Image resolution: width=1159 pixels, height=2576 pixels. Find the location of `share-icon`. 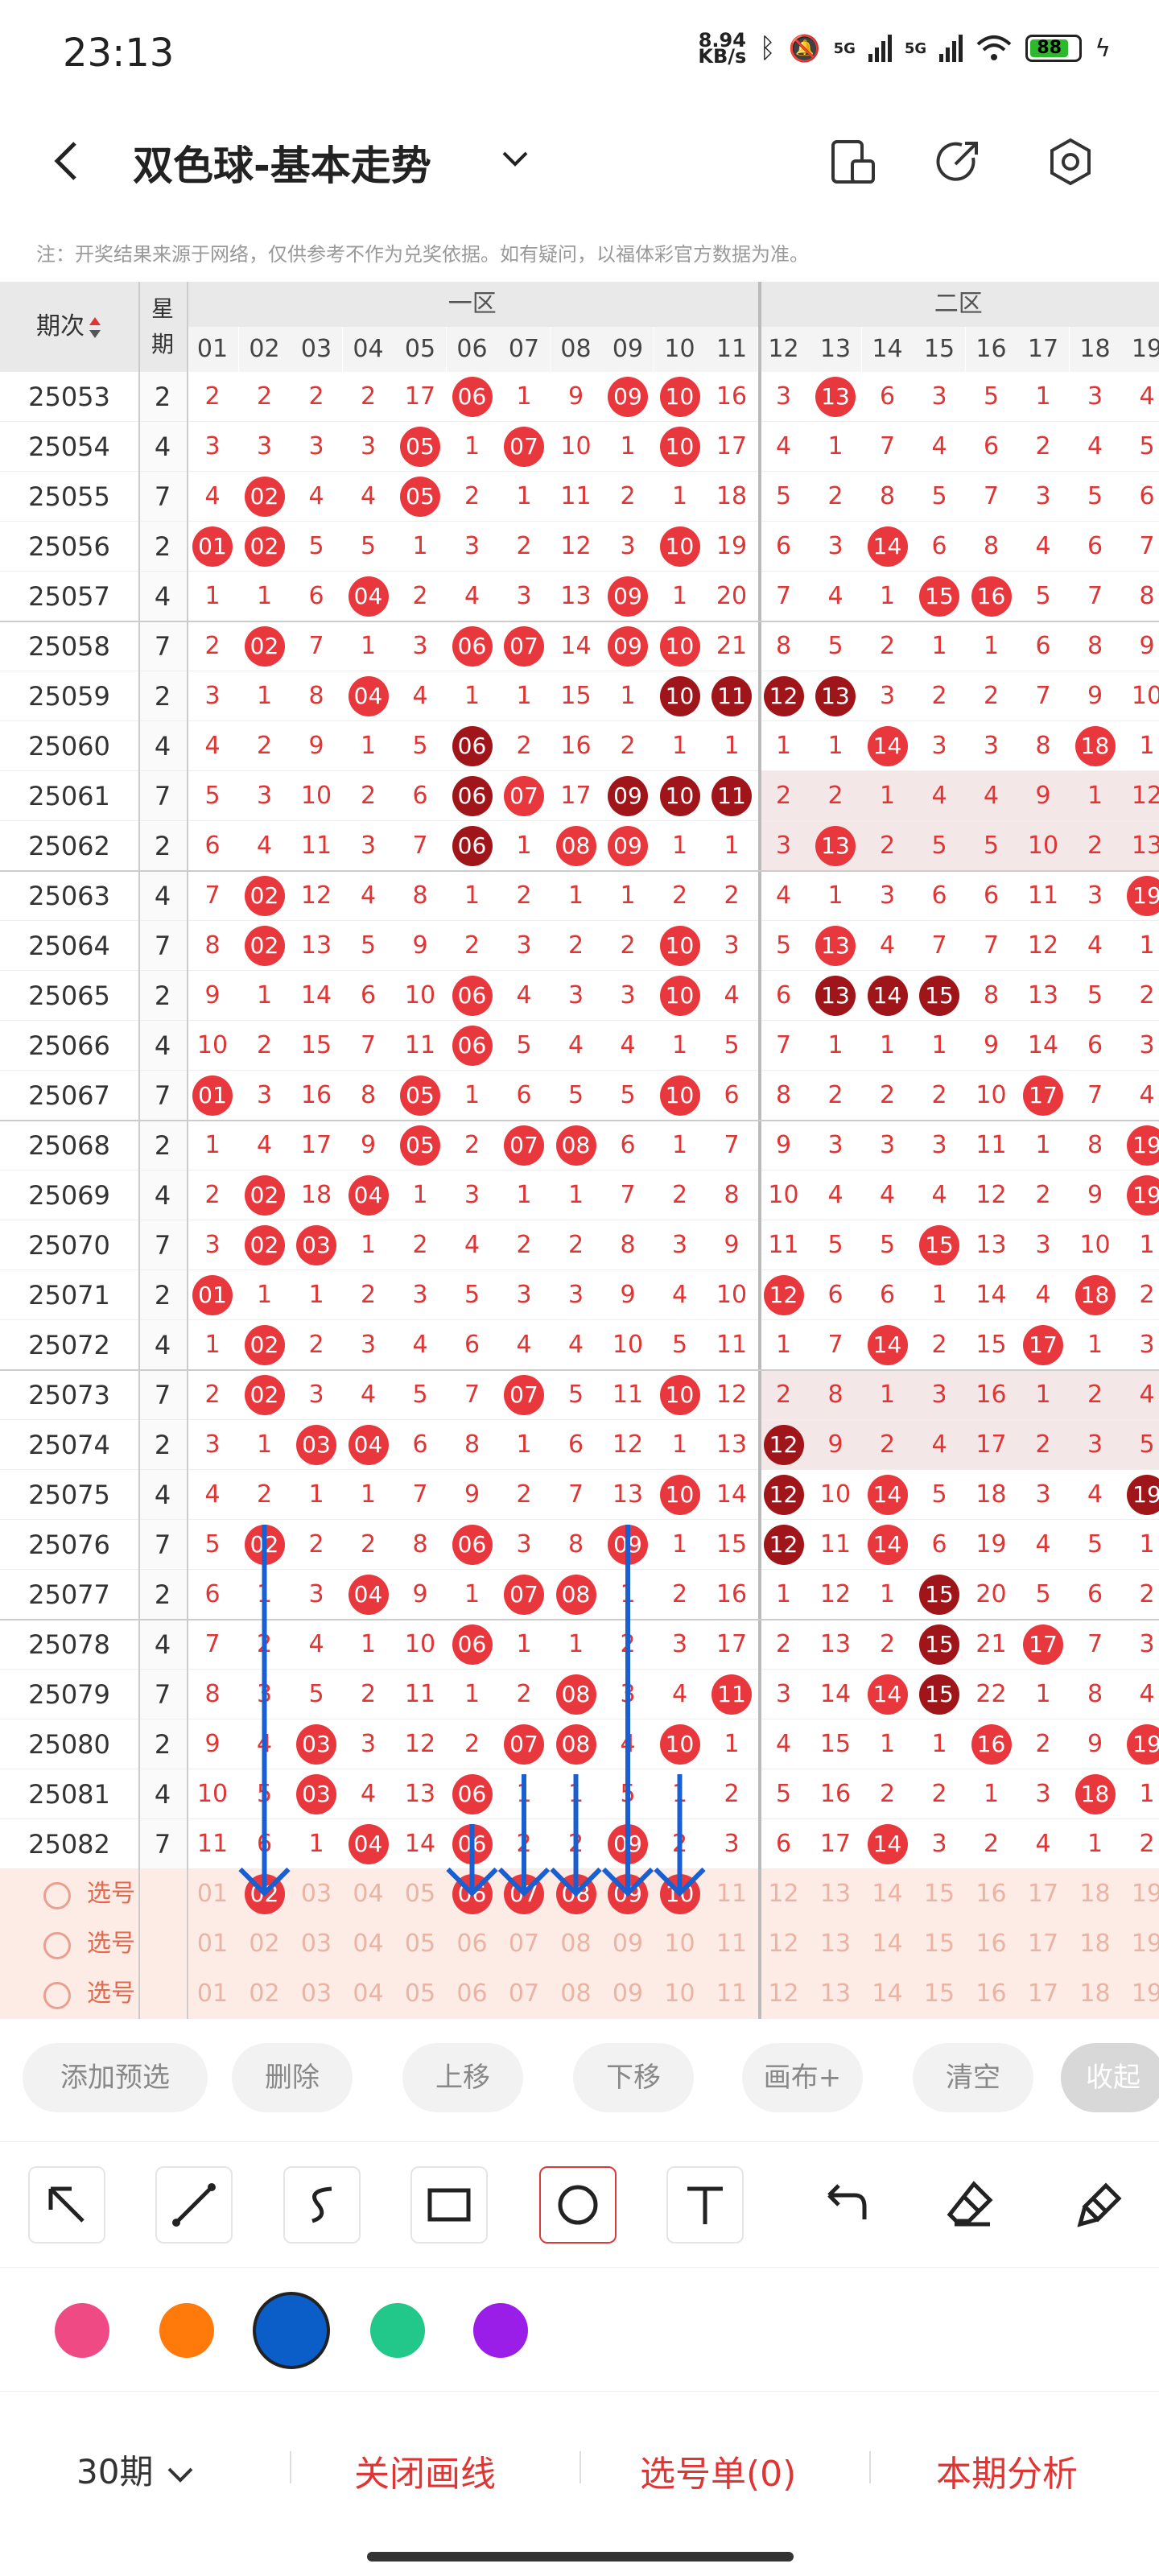

share-icon is located at coordinates (958, 162).